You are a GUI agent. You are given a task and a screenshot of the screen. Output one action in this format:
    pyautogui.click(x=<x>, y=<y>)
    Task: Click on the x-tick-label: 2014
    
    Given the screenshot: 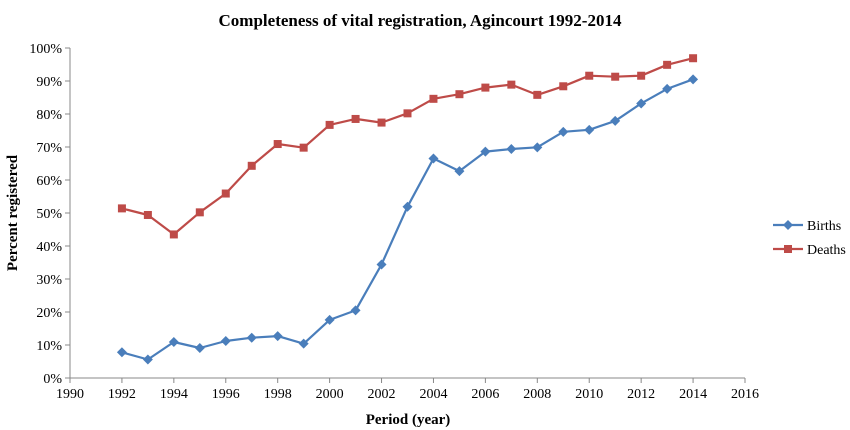 What is the action you would take?
    pyautogui.click(x=693, y=394)
    